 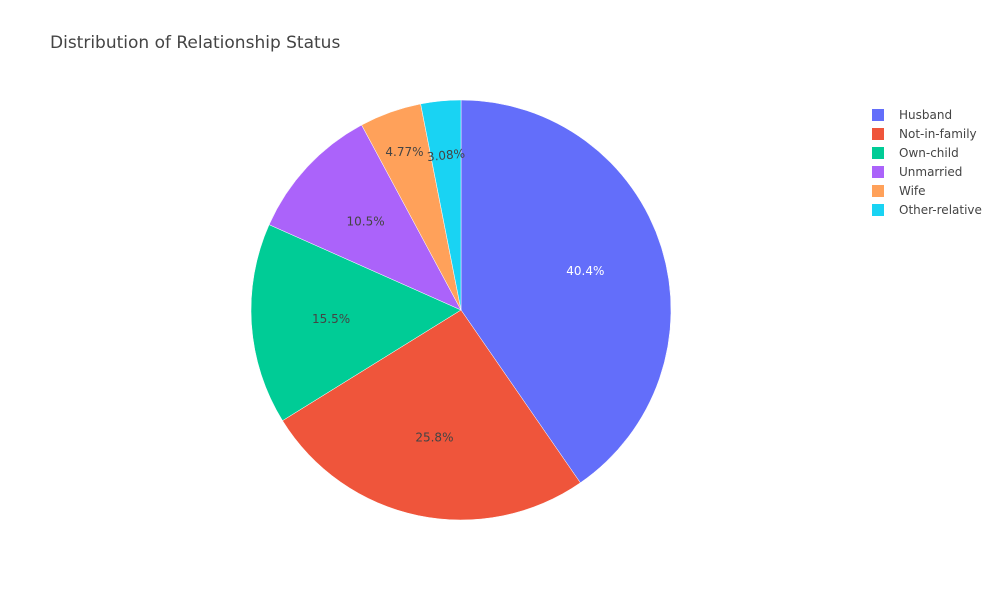 I want to click on legend-label-husband: Husband, so click(x=926, y=114).